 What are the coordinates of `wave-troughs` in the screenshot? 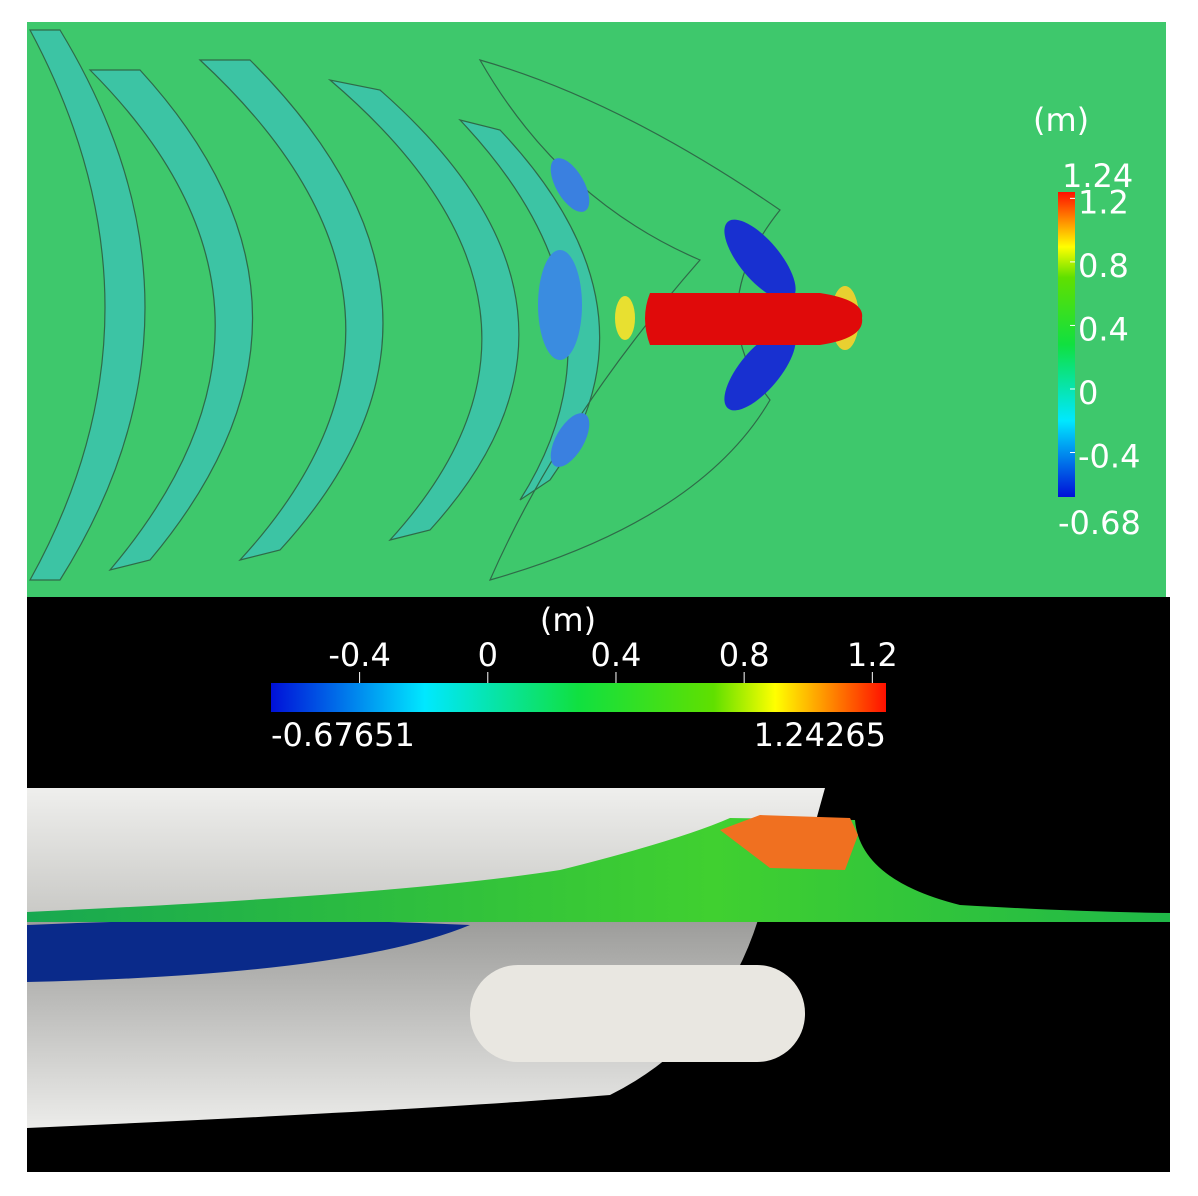 It's located at (698, 312).